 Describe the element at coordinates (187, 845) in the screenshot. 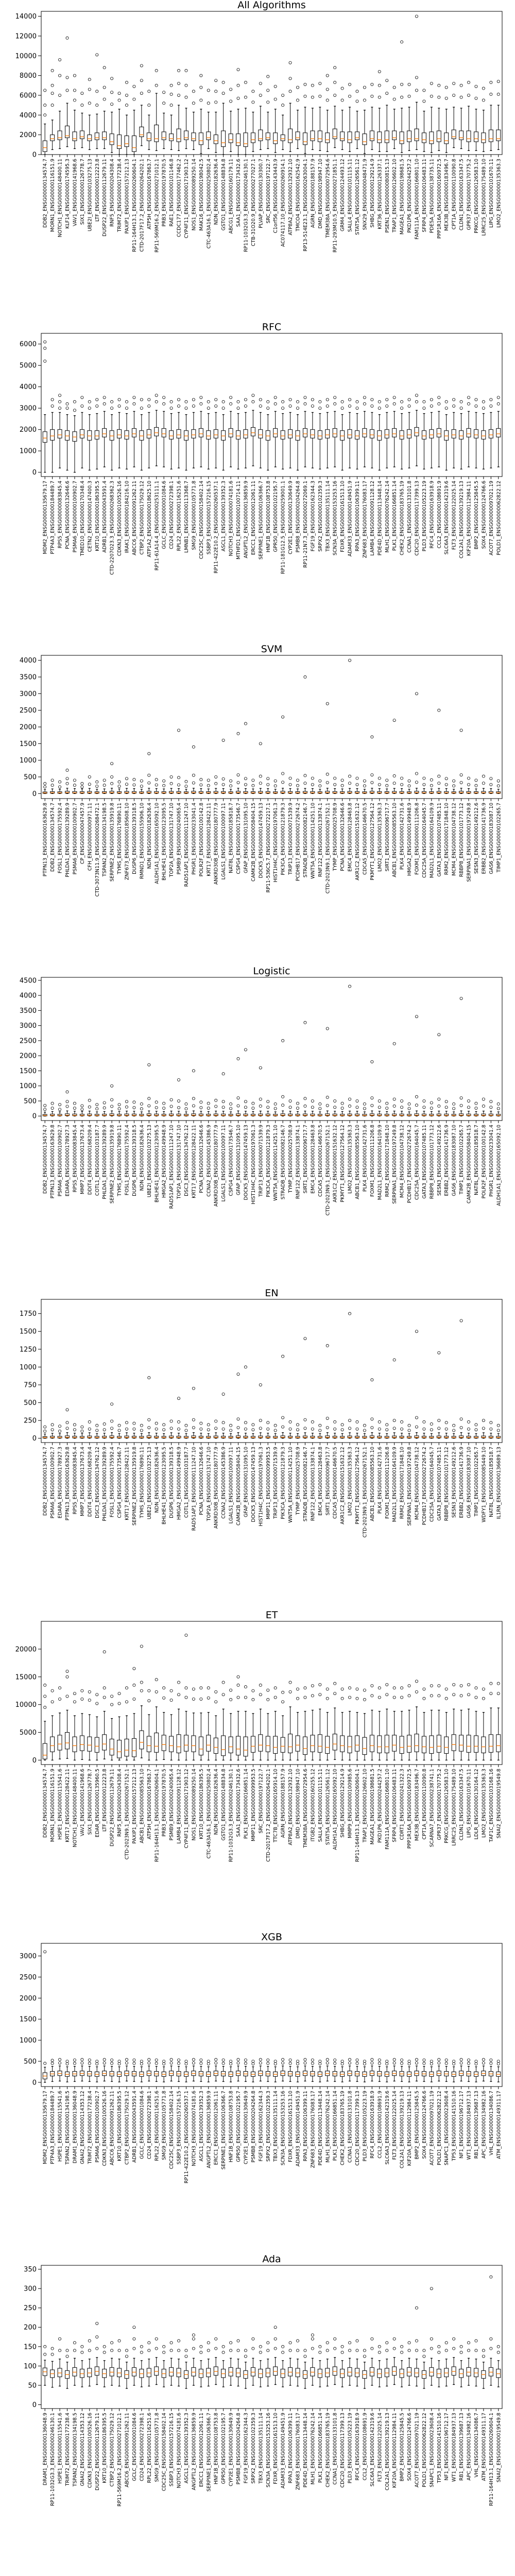

I see `x-tick-label: RAD51AP1_ENSG00000111247.10` at that location.